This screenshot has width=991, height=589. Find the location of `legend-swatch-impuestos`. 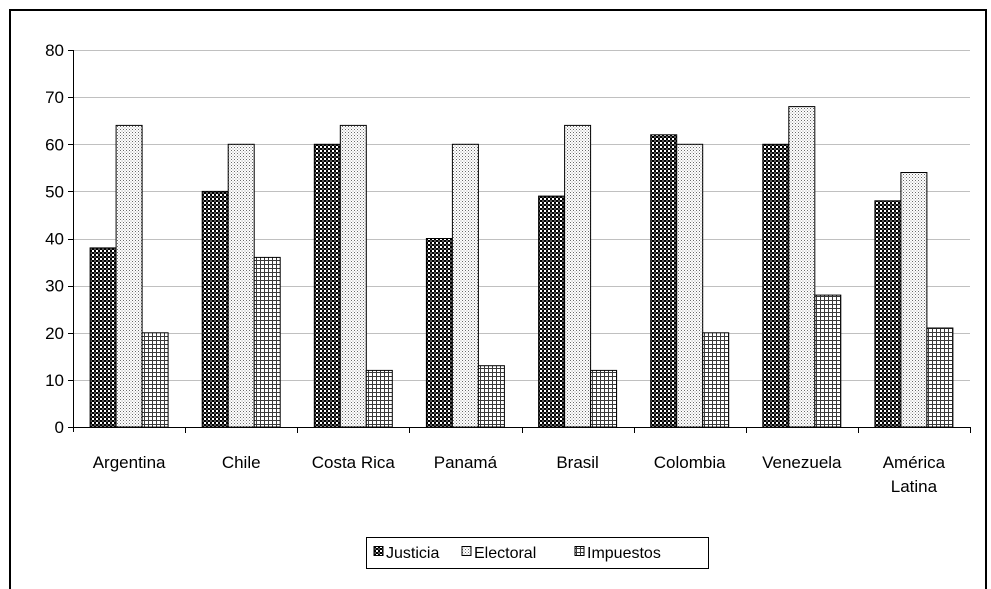

legend-swatch-impuestos is located at coordinates (579, 551).